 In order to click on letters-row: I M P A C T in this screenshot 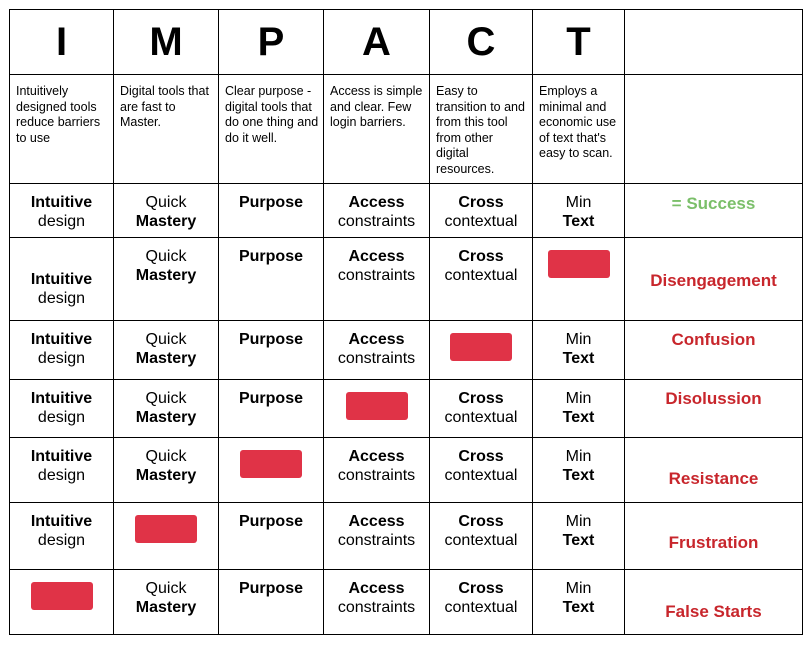, I will do `click(406, 42)`.